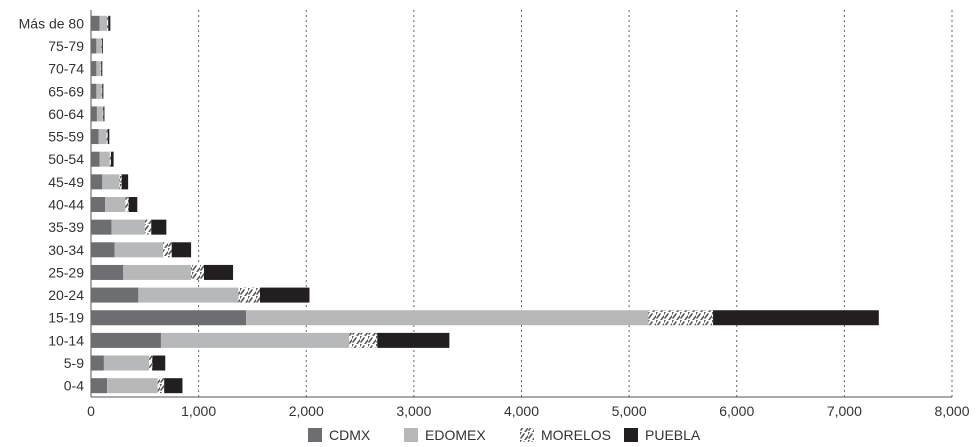 This screenshot has width=978, height=447. I want to click on x-tick-label: 4,000, so click(521, 411).